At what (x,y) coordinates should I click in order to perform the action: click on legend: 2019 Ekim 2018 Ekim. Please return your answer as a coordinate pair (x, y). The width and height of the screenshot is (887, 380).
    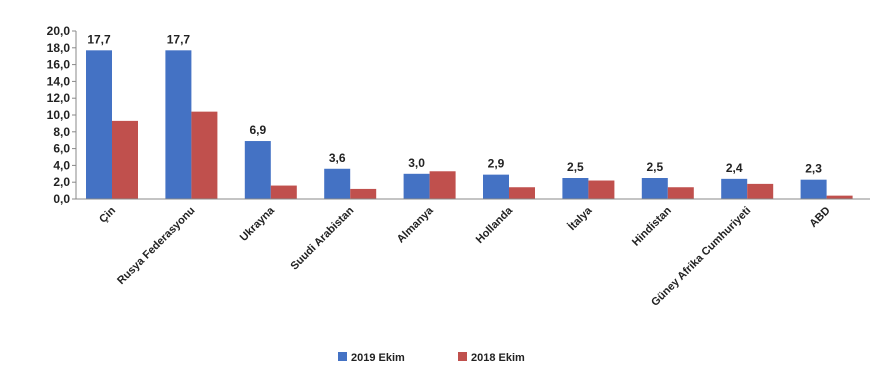
    Looking at the image, I should click on (431, 358).